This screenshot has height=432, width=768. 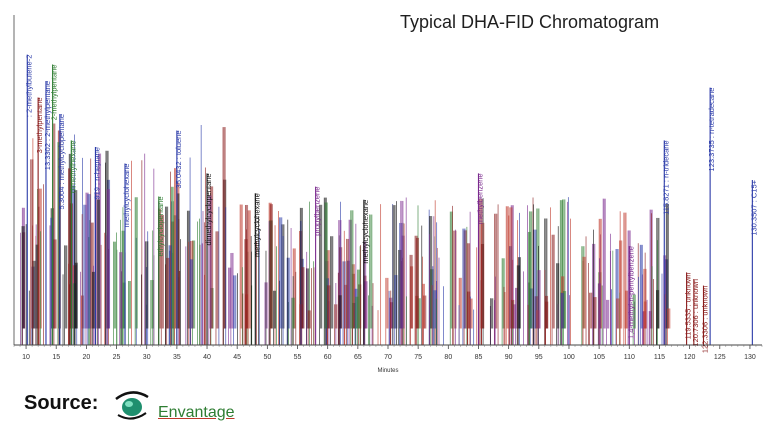 I want to click on peak-label-0-4: methylcyclohexane, so click(x=126, y=196).